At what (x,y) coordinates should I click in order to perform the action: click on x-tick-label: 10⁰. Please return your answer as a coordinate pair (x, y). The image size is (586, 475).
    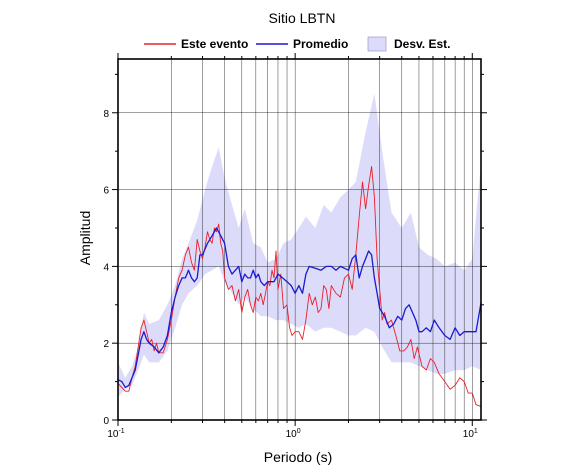
    Looking at the image, I should click on (293, 434).